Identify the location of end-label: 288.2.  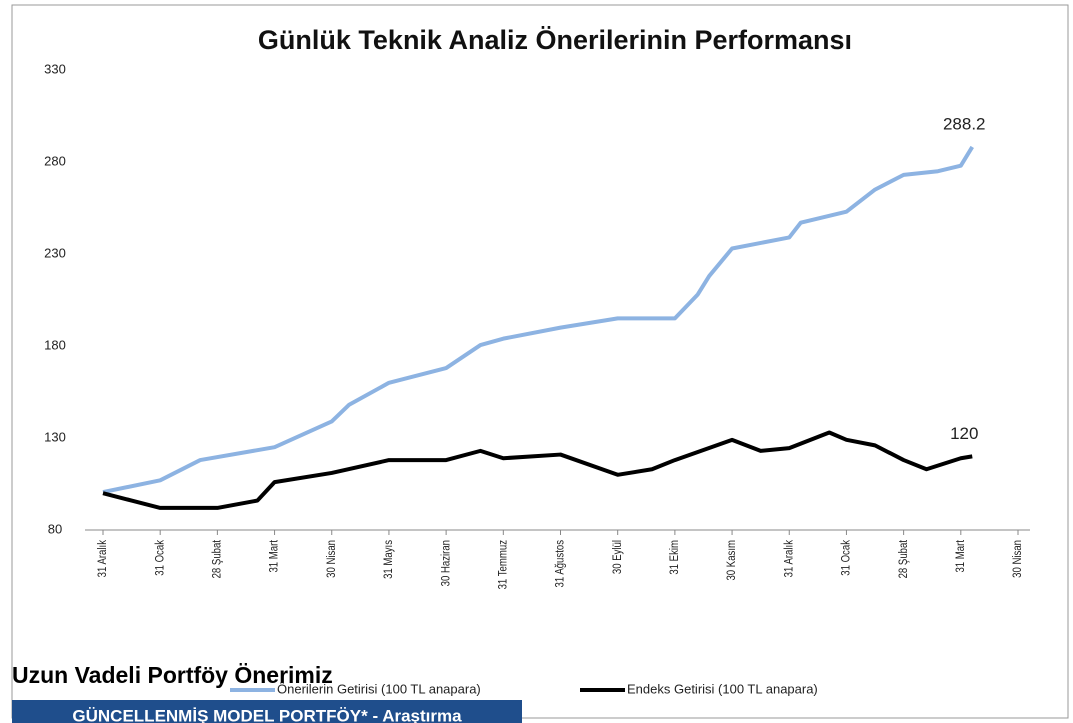
(964, 123).